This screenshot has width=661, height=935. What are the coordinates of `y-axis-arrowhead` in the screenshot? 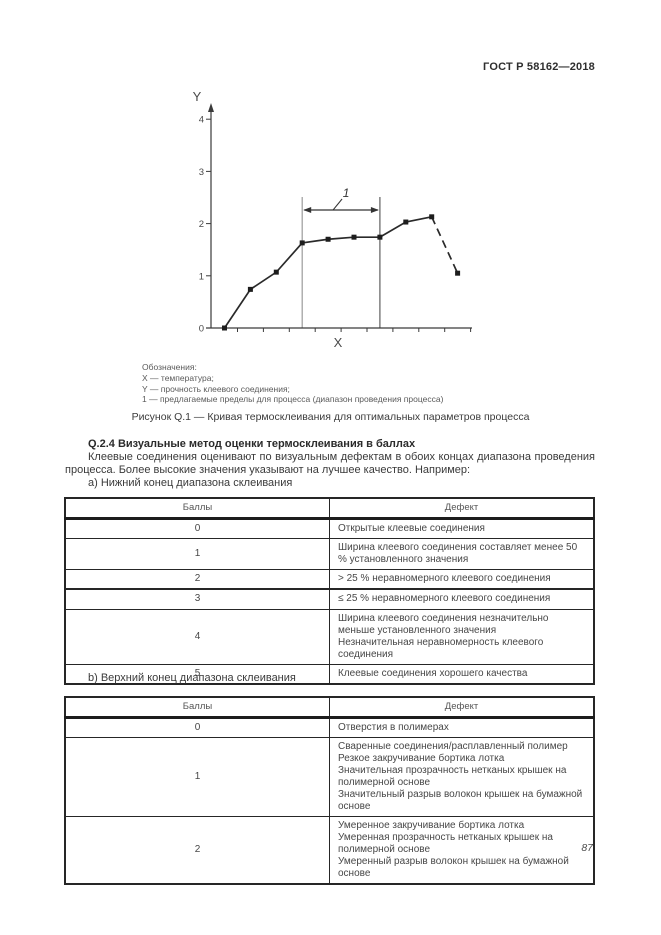 It's located at (211, 107).